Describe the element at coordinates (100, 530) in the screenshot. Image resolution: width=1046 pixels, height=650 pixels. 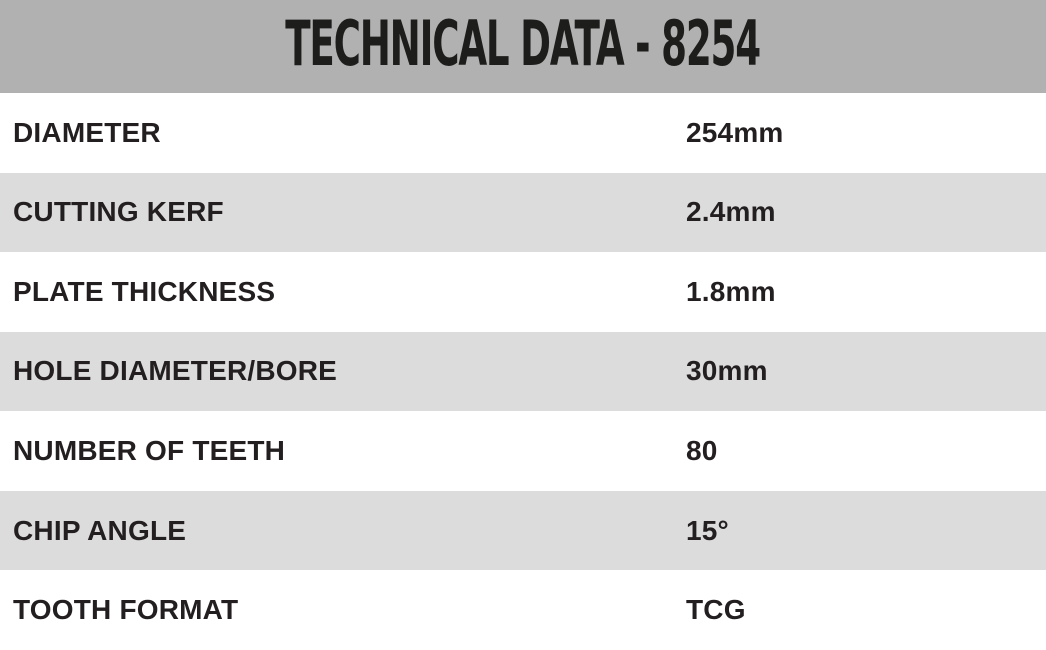
I see `spec-label: CHIP ANGLE` at that location.